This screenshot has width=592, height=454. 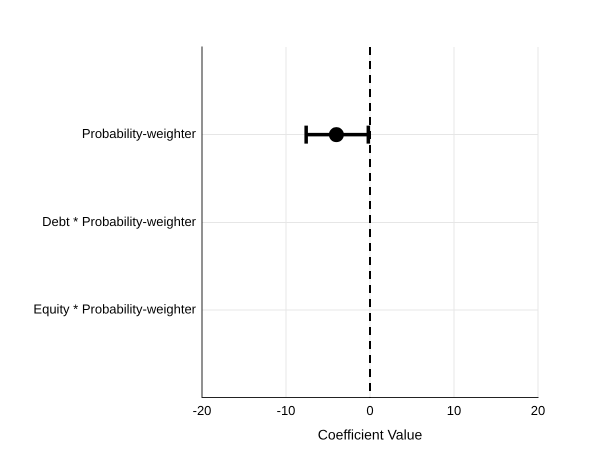 What do you see at coordinates (202, 410) in the screenshot?
I see `x-tick-label: -20` at bounding box center [202, 410].